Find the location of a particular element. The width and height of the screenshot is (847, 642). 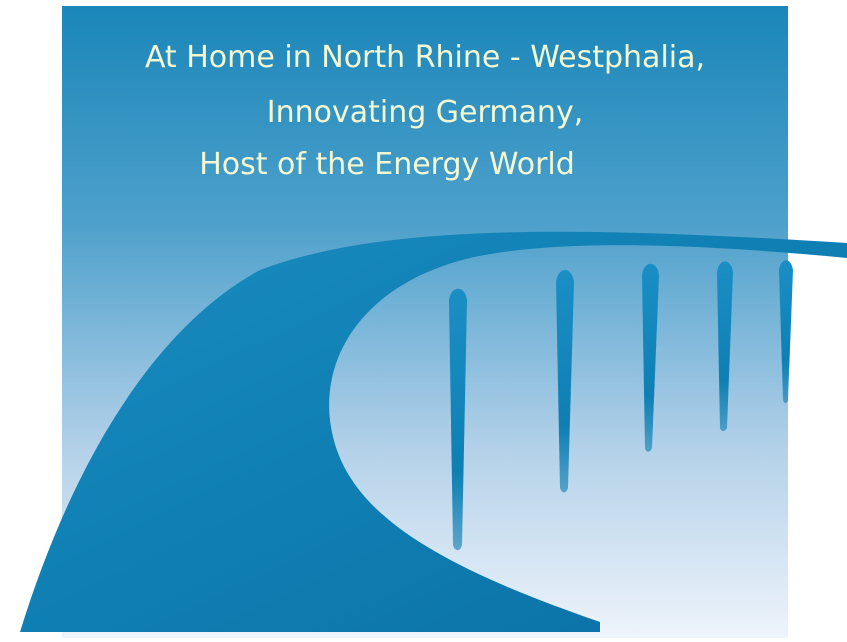

tagline-line-2: Innovating Germany, is located at coordinates (425, 112).